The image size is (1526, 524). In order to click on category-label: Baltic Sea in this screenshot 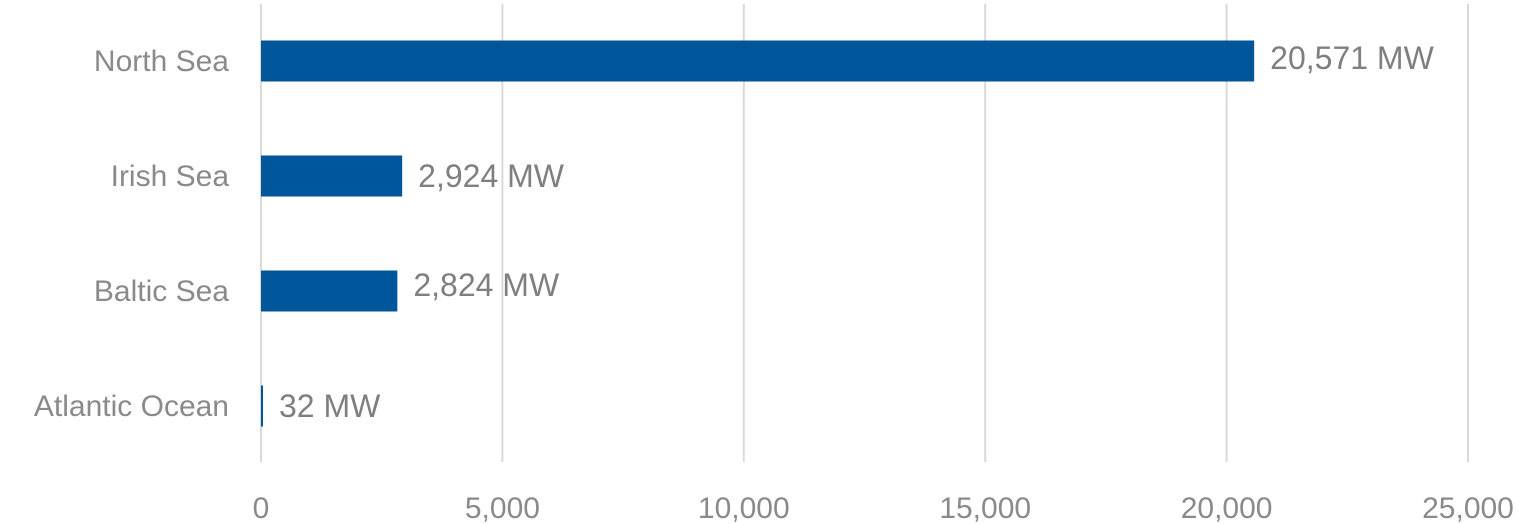, I will do `click(161, 291)`.